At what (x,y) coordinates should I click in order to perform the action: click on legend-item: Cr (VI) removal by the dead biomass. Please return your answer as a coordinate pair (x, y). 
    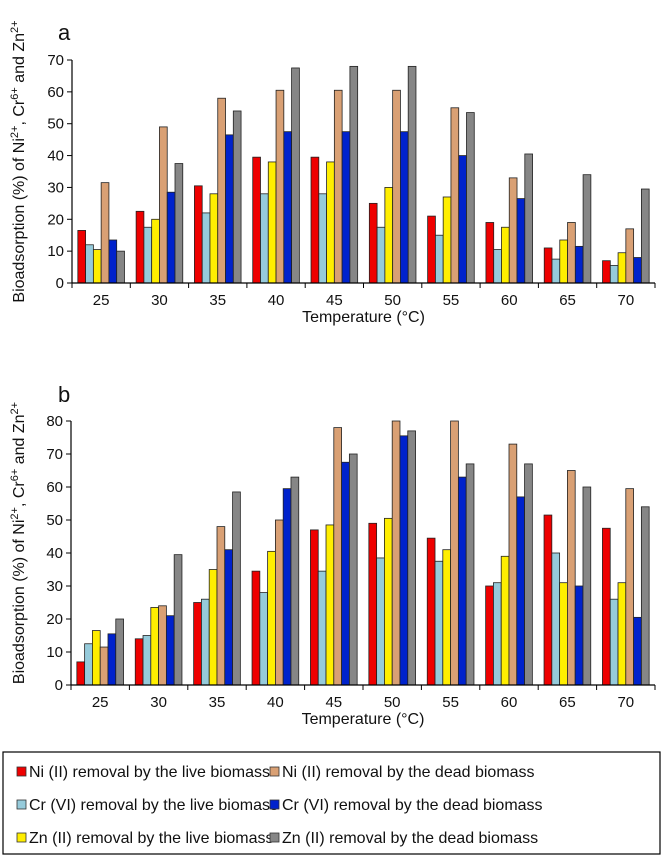
    Looking at the image, I should click on (406, 805).